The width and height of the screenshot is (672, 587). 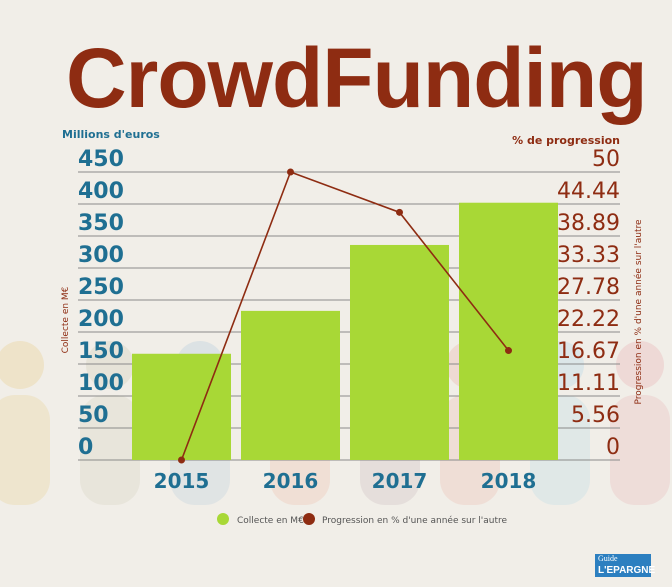 I want to click on right-tick-label: 44.44, so click(x=588, y=191).